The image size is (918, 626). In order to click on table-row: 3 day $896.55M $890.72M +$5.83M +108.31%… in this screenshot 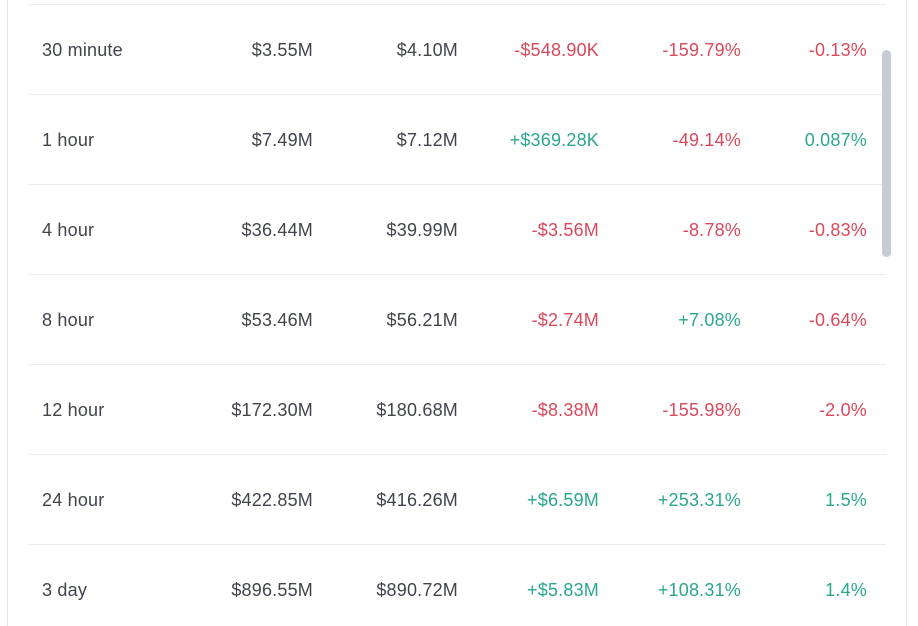, I will do `click(457, 585)`.